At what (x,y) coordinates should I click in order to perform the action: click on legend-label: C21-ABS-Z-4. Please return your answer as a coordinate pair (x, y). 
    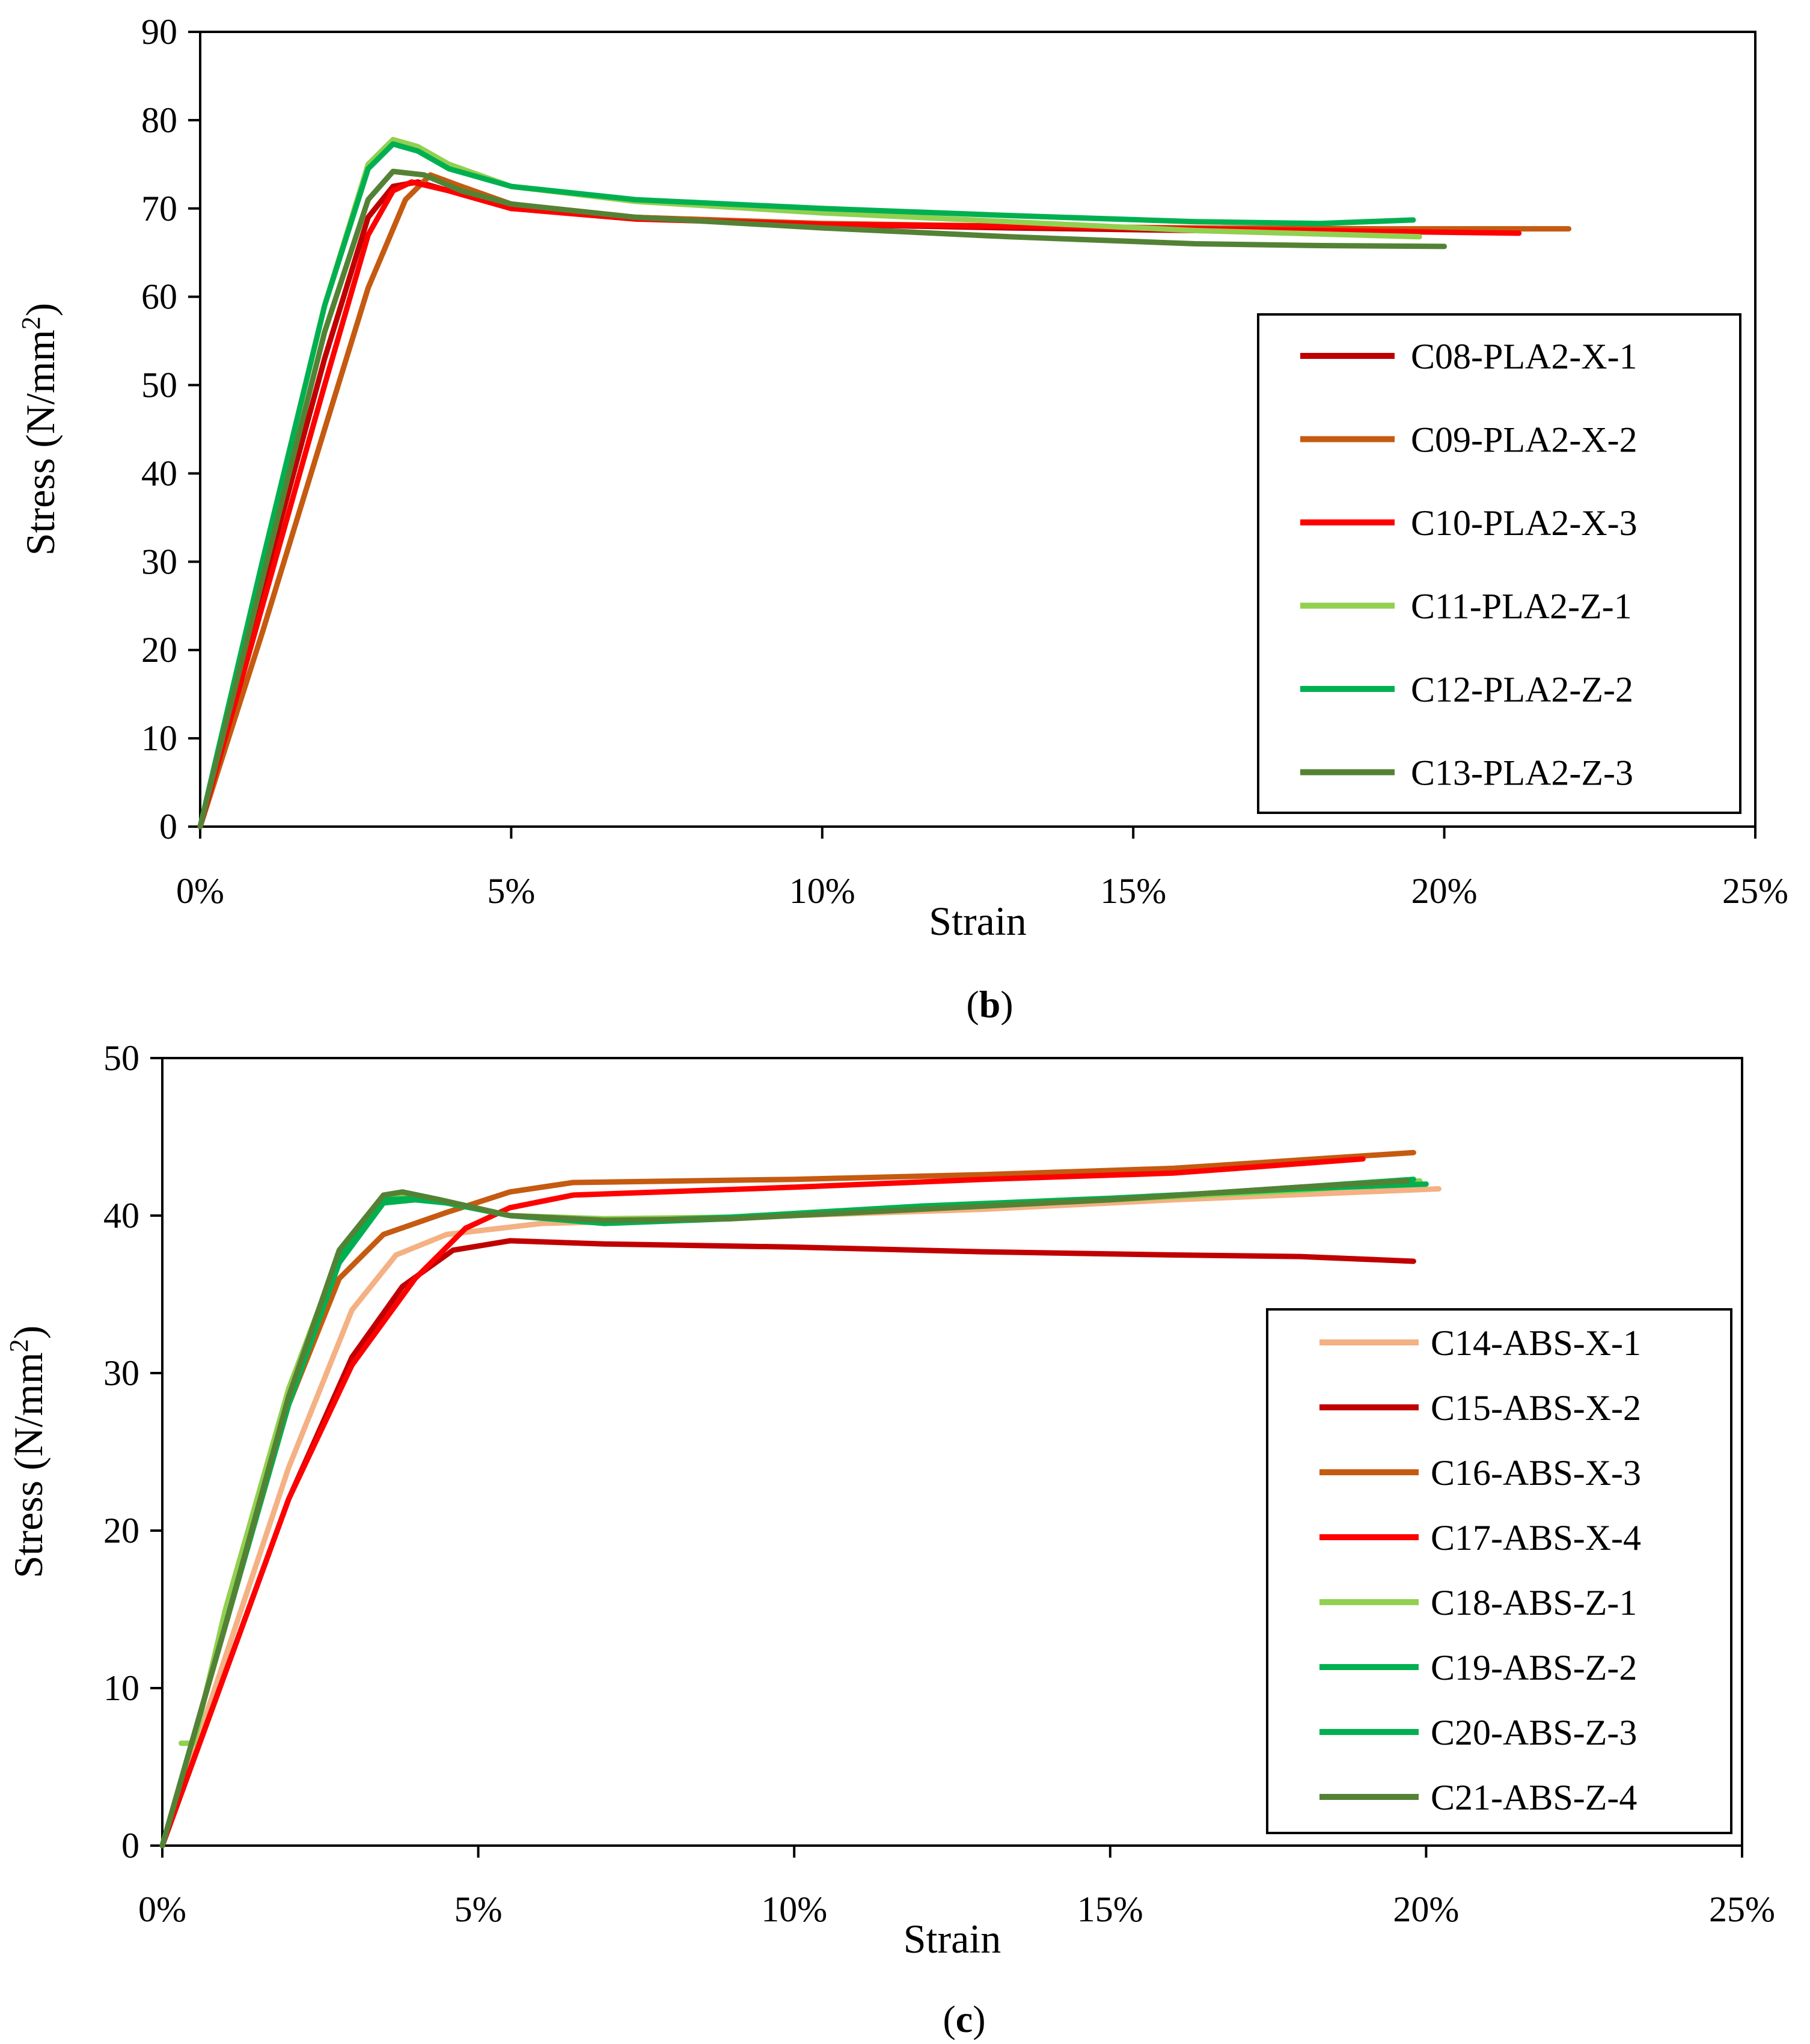
    Looking at the image, I should click on (1534, 1797).